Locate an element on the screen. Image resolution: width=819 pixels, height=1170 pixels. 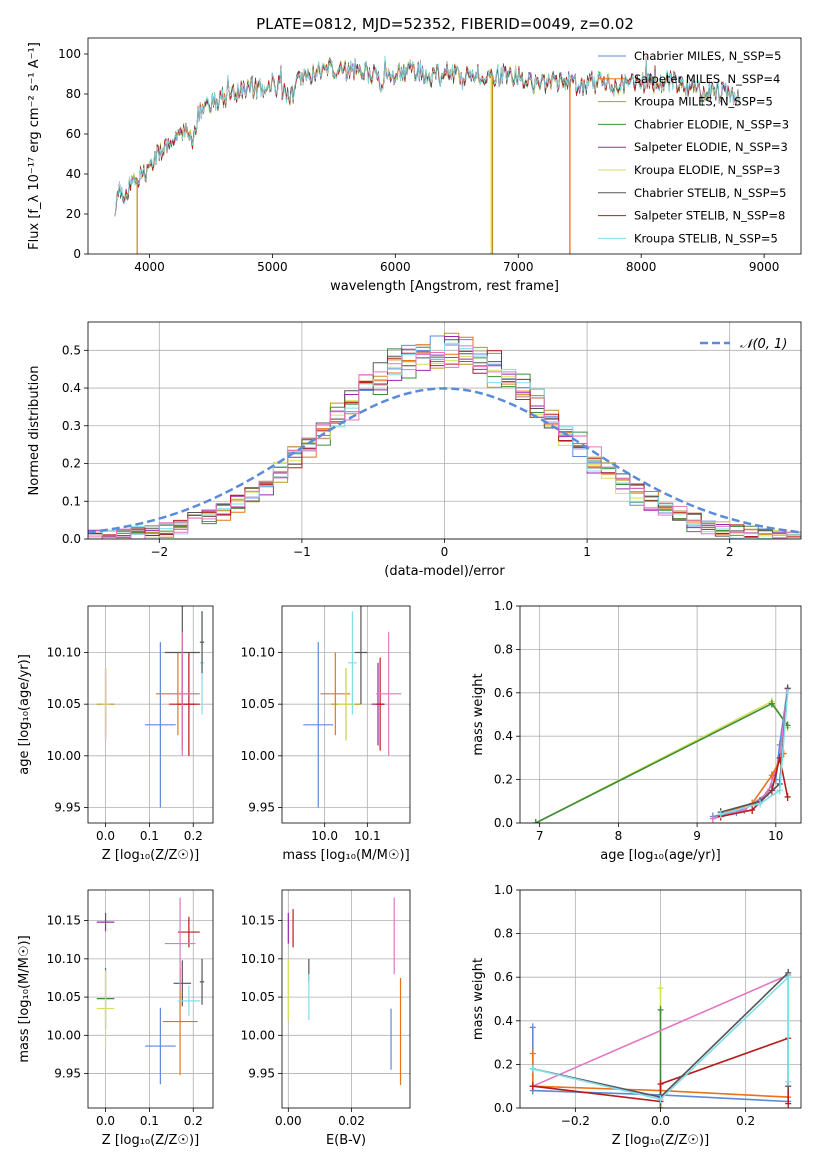
legend-label: 𝒩(0, 1) is located at coordinates (763, 344).